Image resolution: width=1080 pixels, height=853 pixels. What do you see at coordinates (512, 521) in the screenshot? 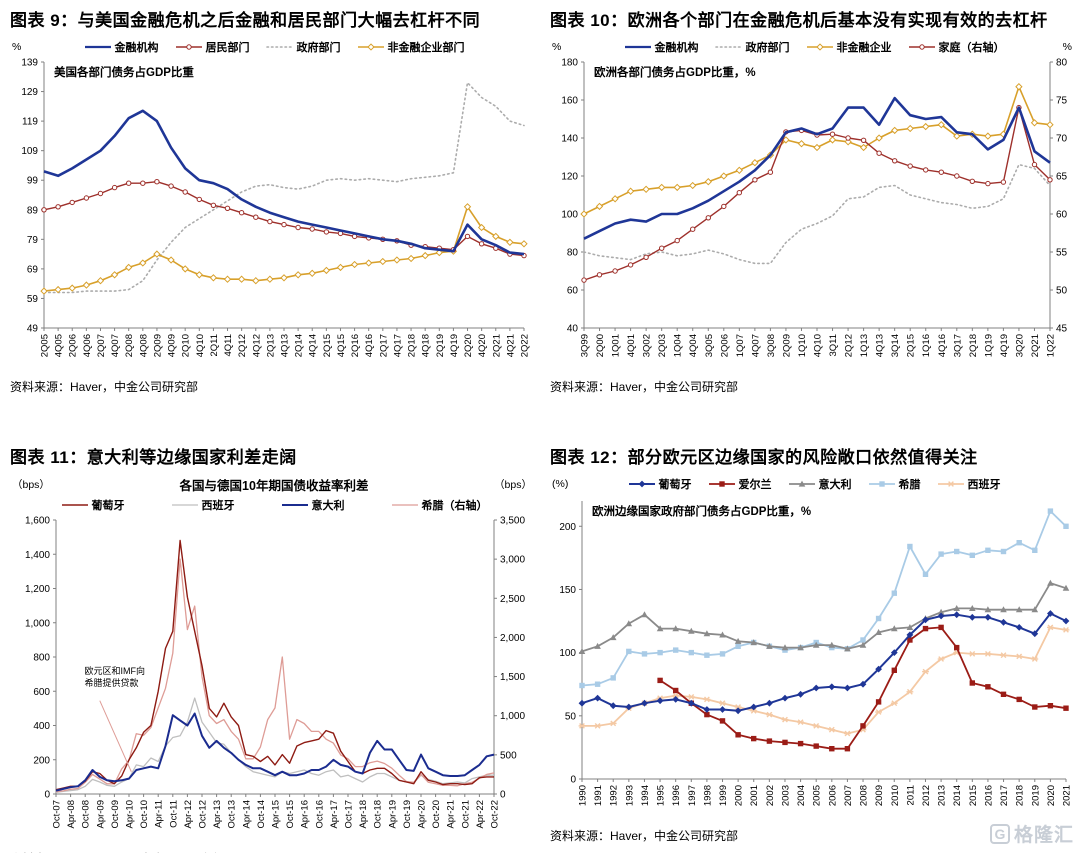
I see `svg-text: 3,500` at bounding box center [512, 521].